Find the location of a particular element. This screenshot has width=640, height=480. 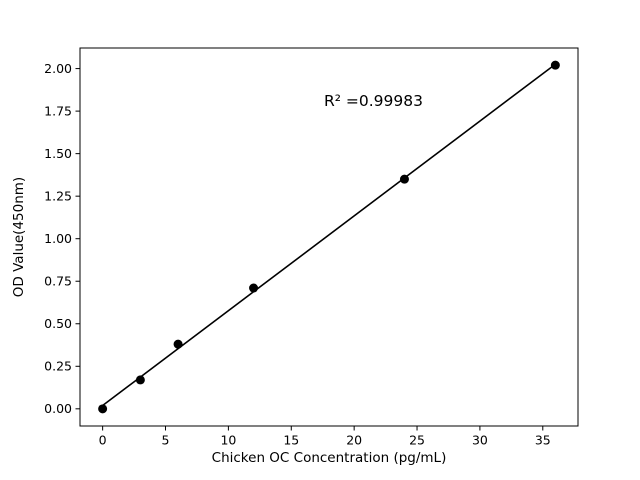

y-axis-tick-label: 1.50 is located at coordinates (58, 153).